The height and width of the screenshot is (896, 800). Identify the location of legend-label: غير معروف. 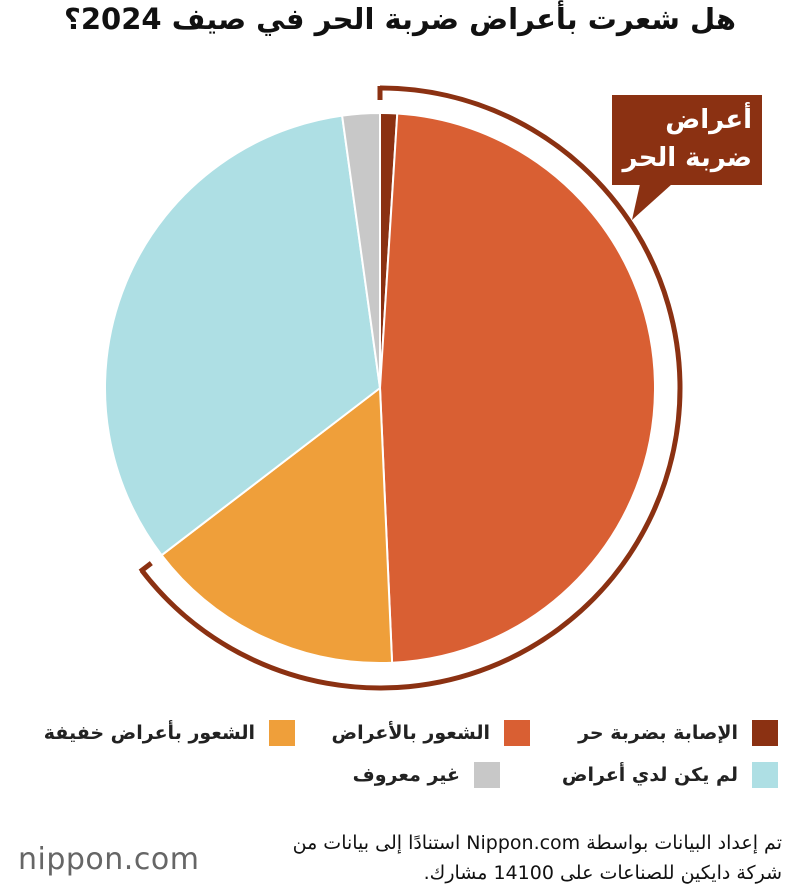
(406, 775).